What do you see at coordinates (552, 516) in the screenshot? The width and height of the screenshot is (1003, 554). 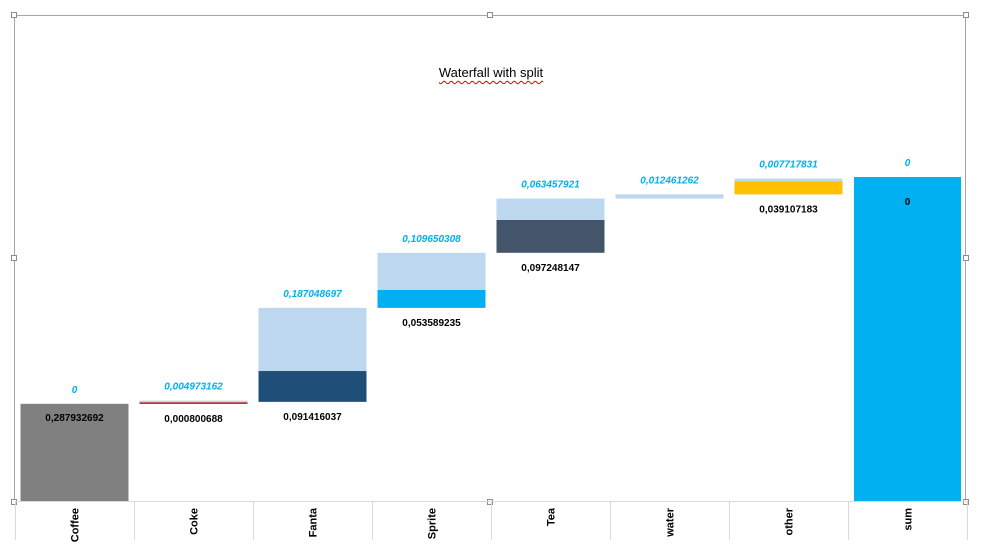 I see `x-tick-label-tea: Tea` at bounding box center [552, 516].